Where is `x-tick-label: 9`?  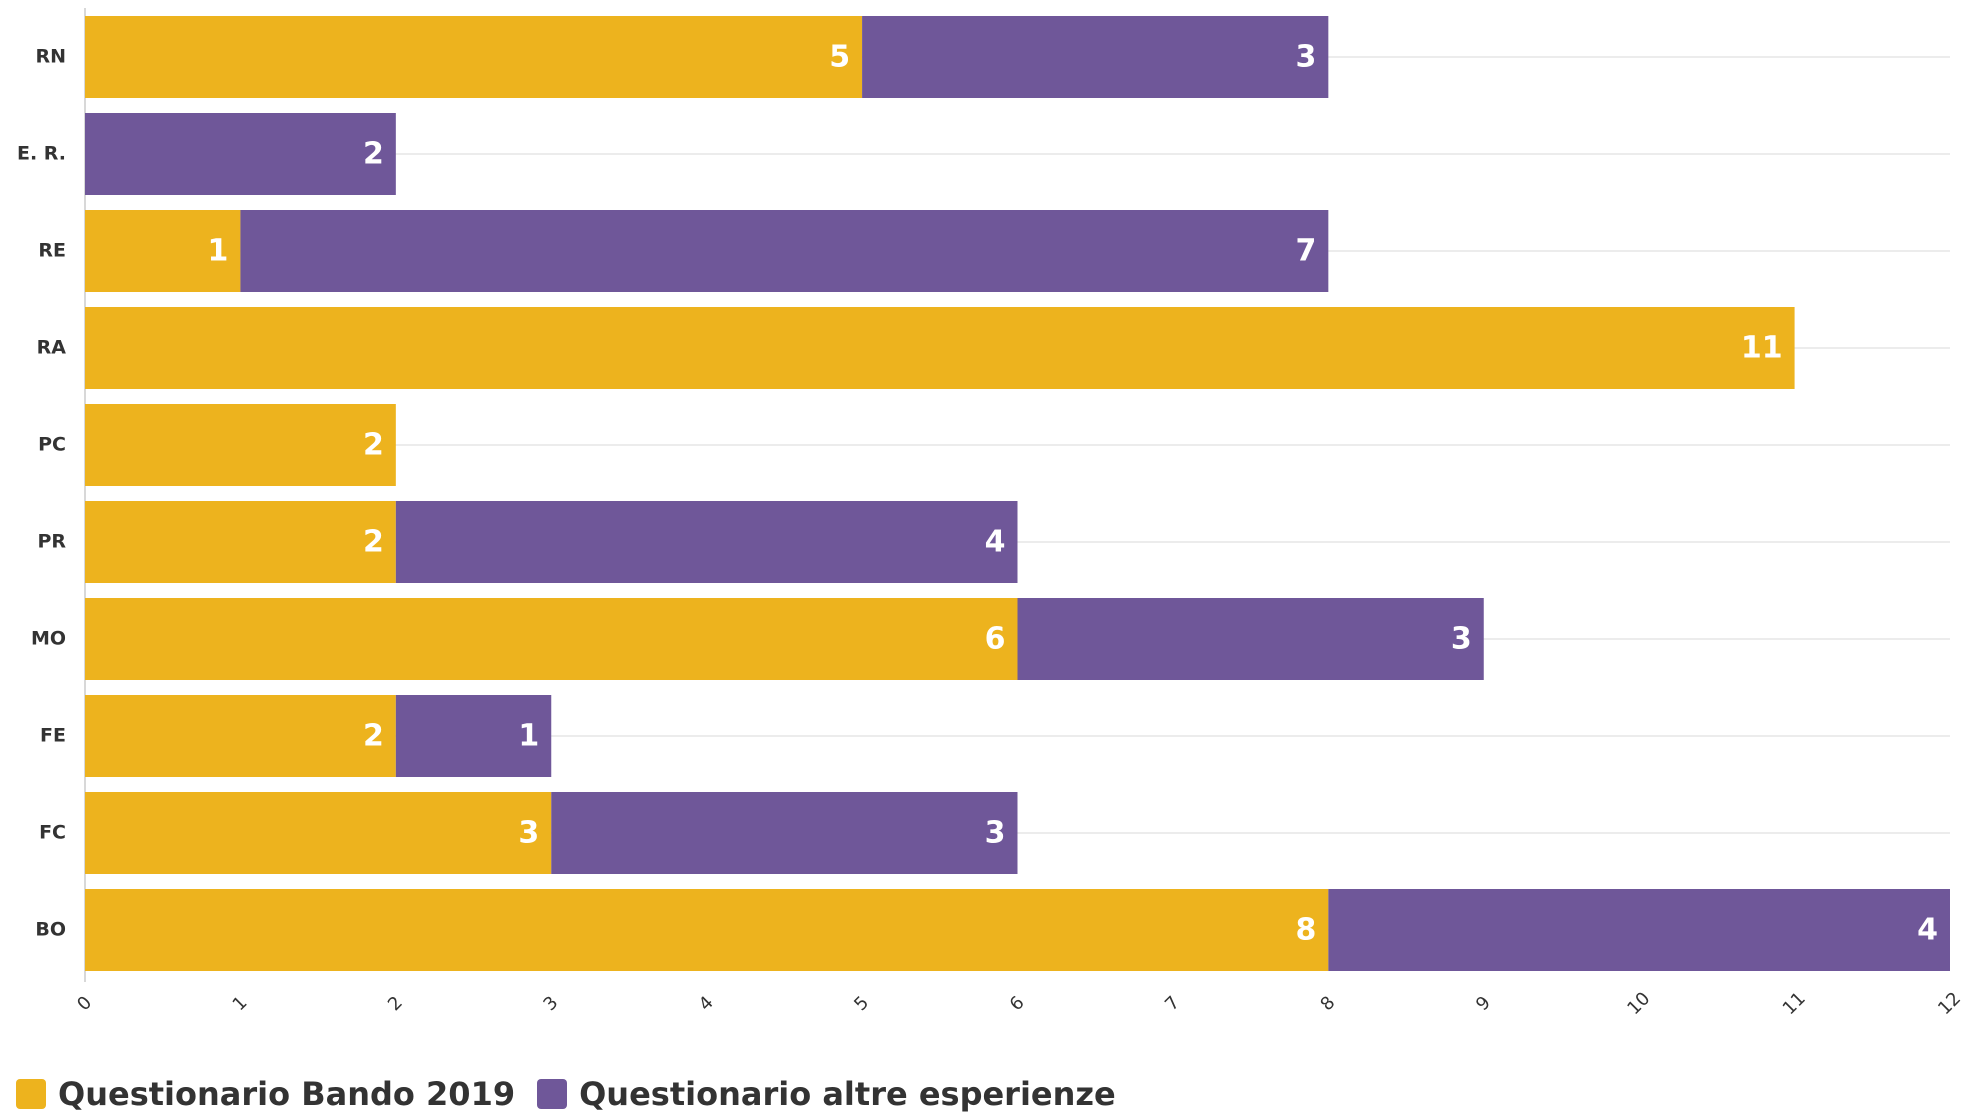
x-tick-label: 9 is located at coordinates (1483, 1003).